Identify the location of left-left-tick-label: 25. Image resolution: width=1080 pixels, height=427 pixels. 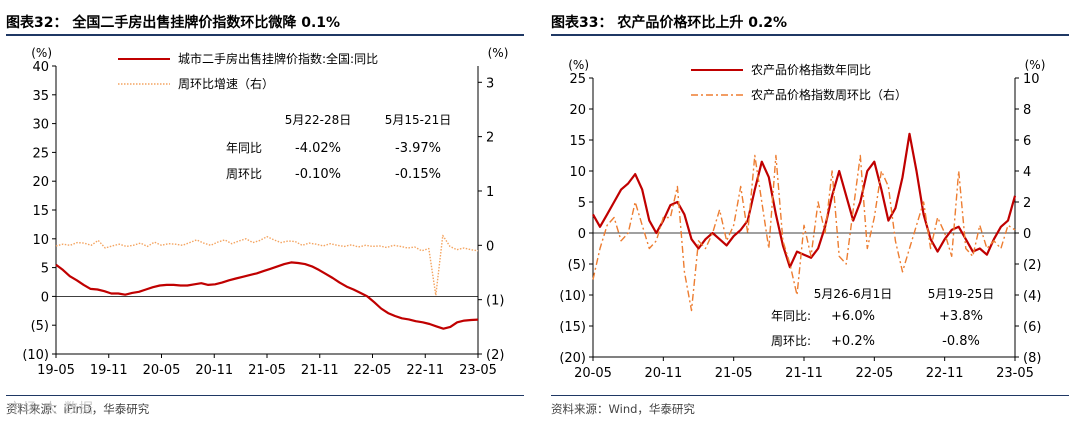
(40, 153).